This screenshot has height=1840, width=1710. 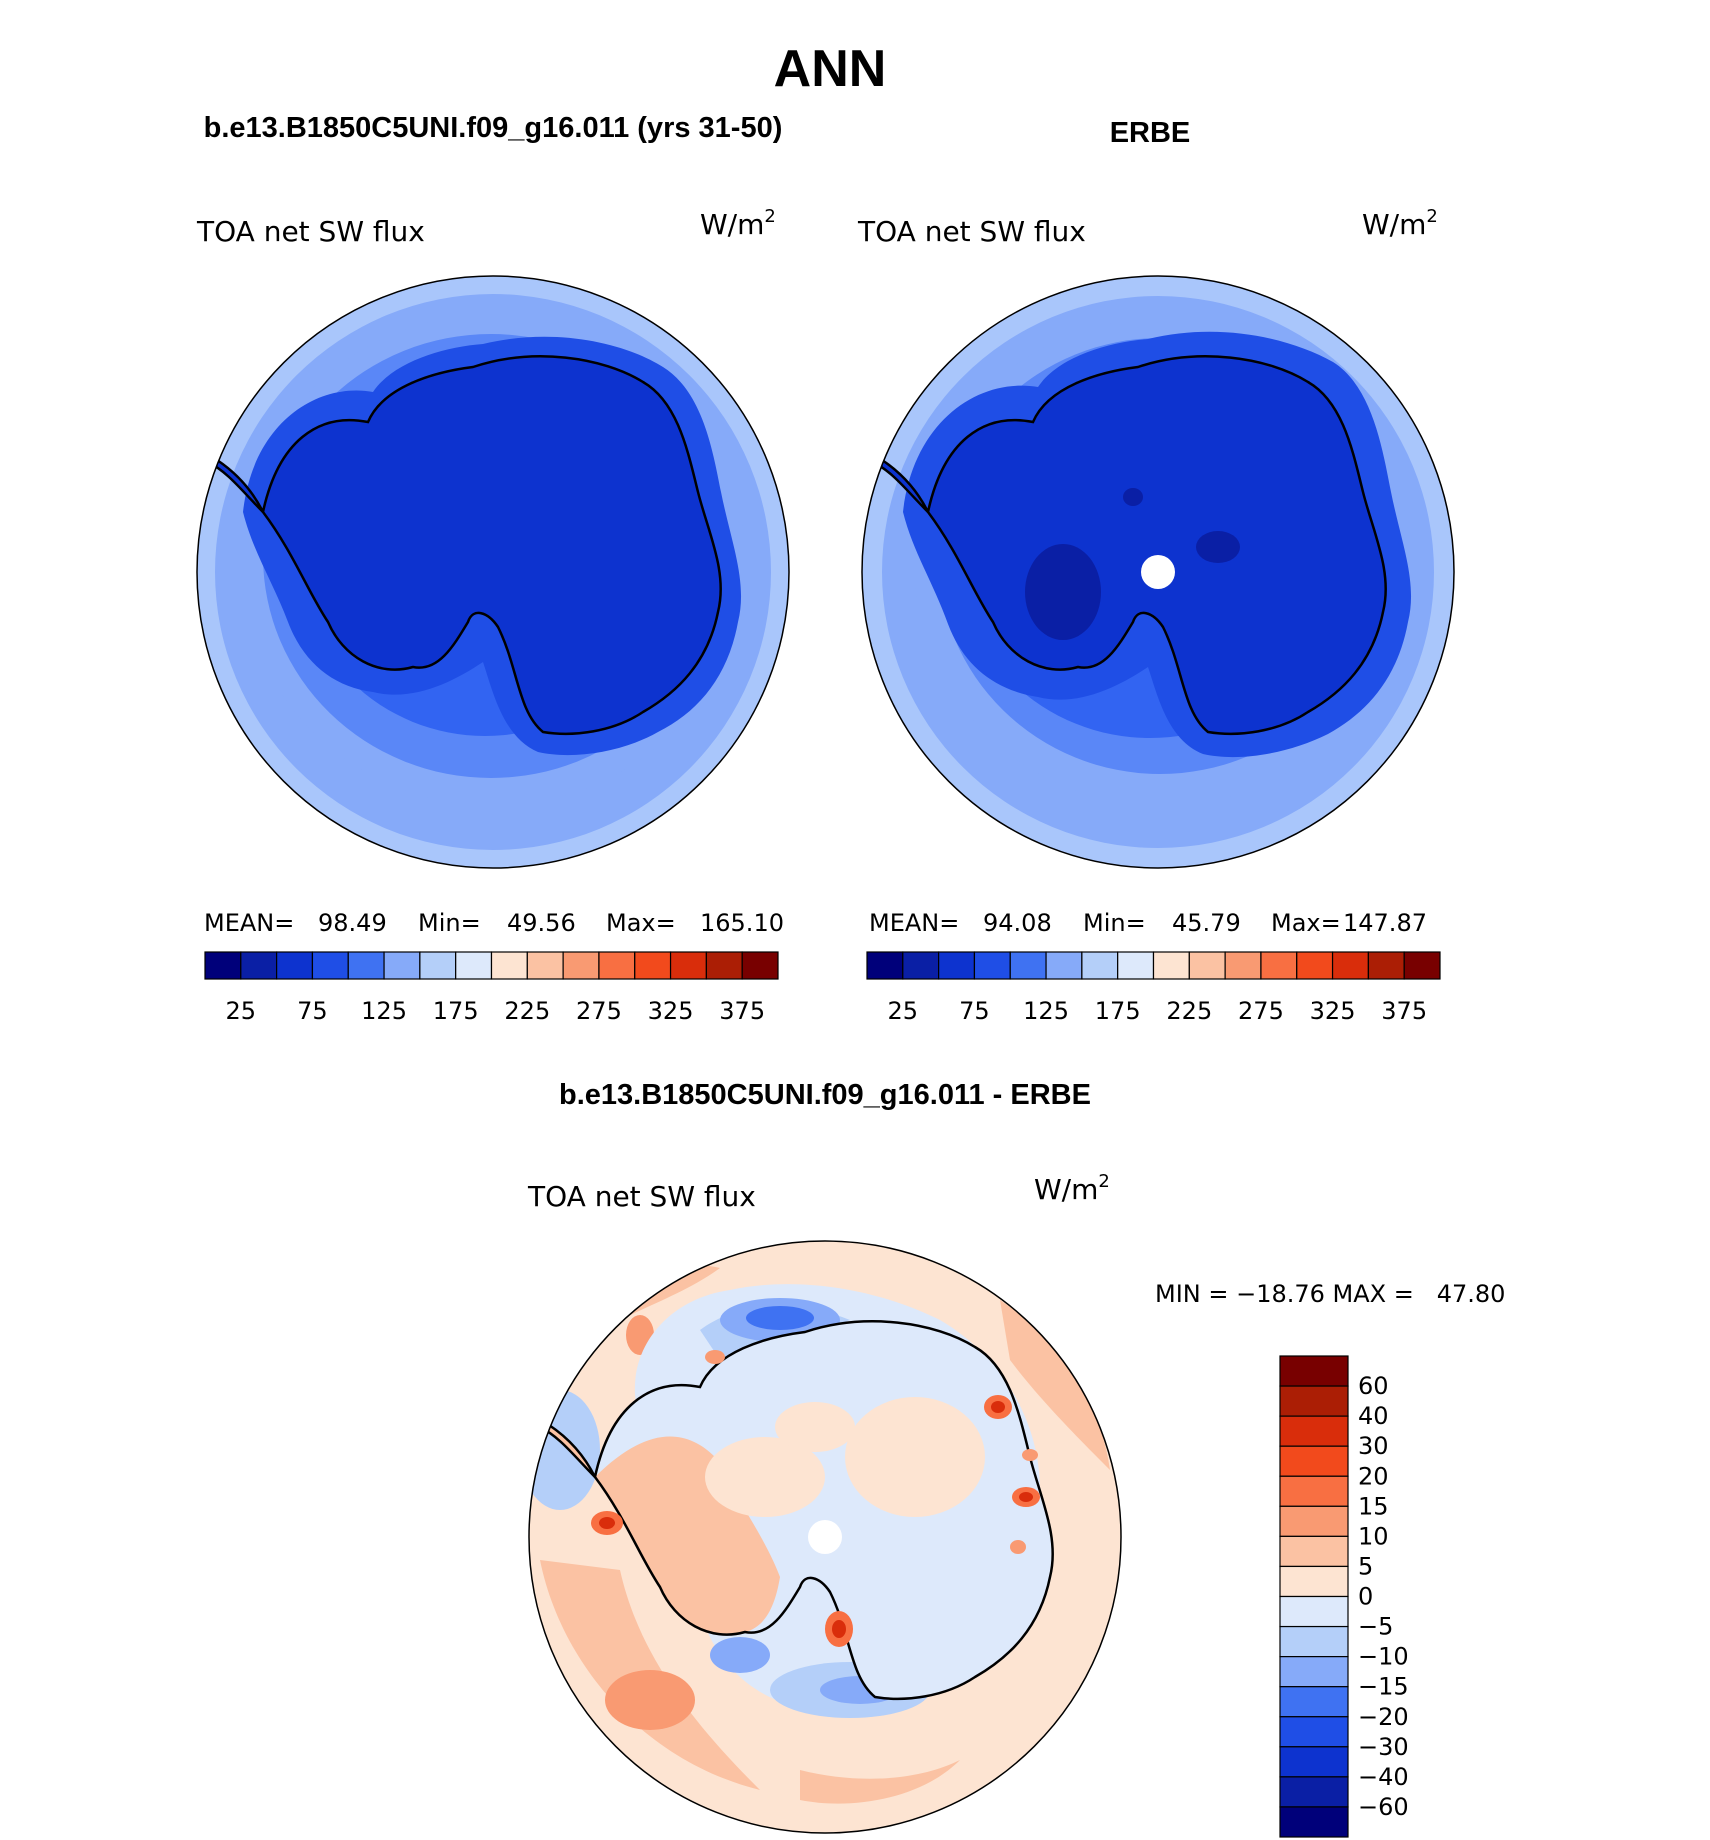 I want to click on panel-obs-min-value: 45.79, so click(x=1206, y=923).